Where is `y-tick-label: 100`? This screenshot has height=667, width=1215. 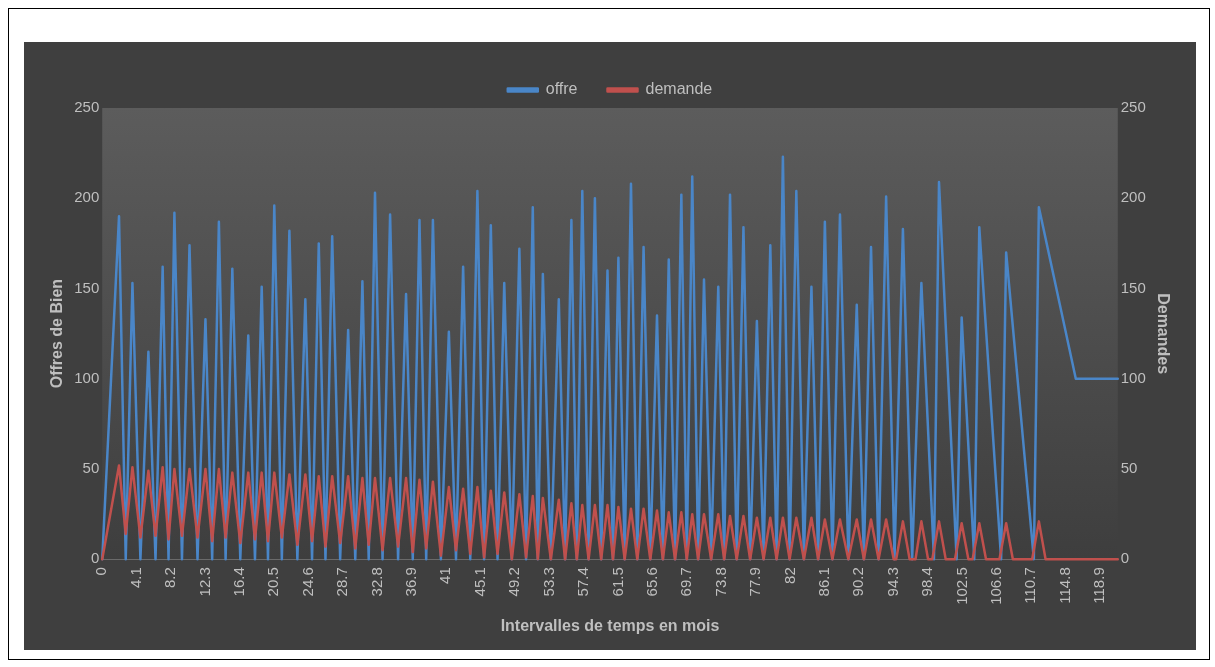
y-tick-label: 100 is located at coordinates (87, 377).